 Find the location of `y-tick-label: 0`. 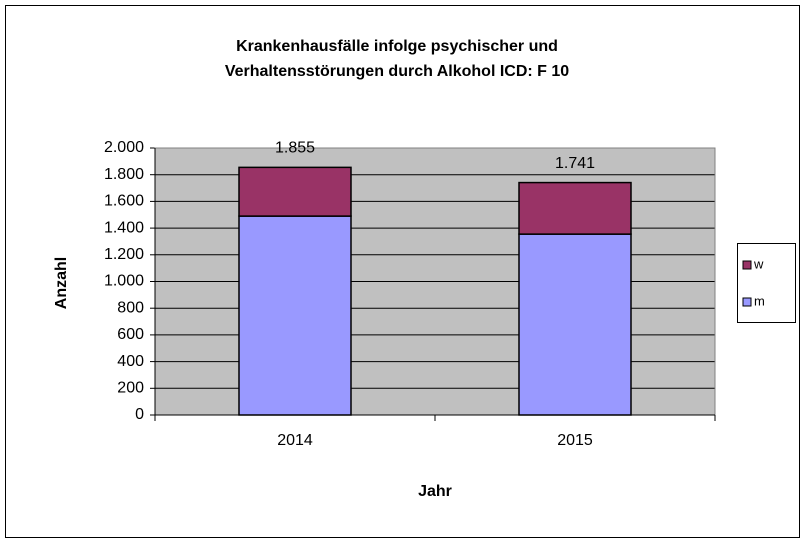

y-tick-label: 0 is located at coordinates (139, 414).